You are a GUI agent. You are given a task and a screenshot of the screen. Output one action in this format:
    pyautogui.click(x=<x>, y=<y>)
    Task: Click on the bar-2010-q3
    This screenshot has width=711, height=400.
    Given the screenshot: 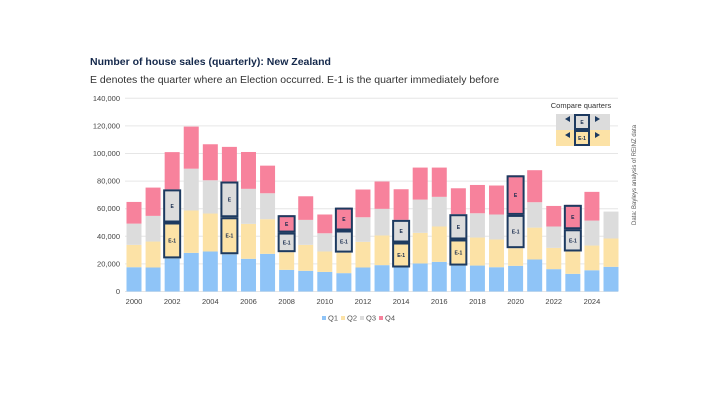 What is the action you would take?
    pyautogui.click(x=325, y=242)
    